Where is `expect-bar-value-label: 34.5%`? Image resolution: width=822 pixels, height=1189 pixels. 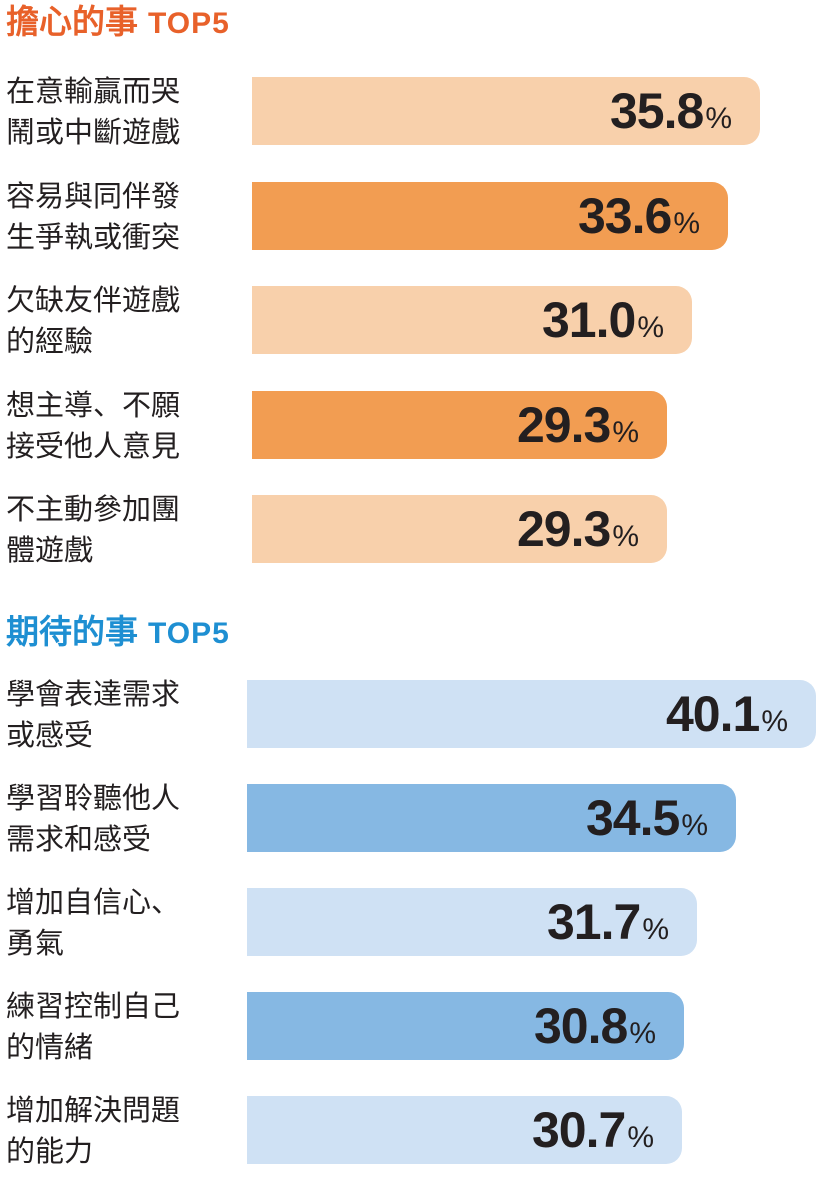
expect-bar-value-label: 34.5% is located at coordinates (647, 822).